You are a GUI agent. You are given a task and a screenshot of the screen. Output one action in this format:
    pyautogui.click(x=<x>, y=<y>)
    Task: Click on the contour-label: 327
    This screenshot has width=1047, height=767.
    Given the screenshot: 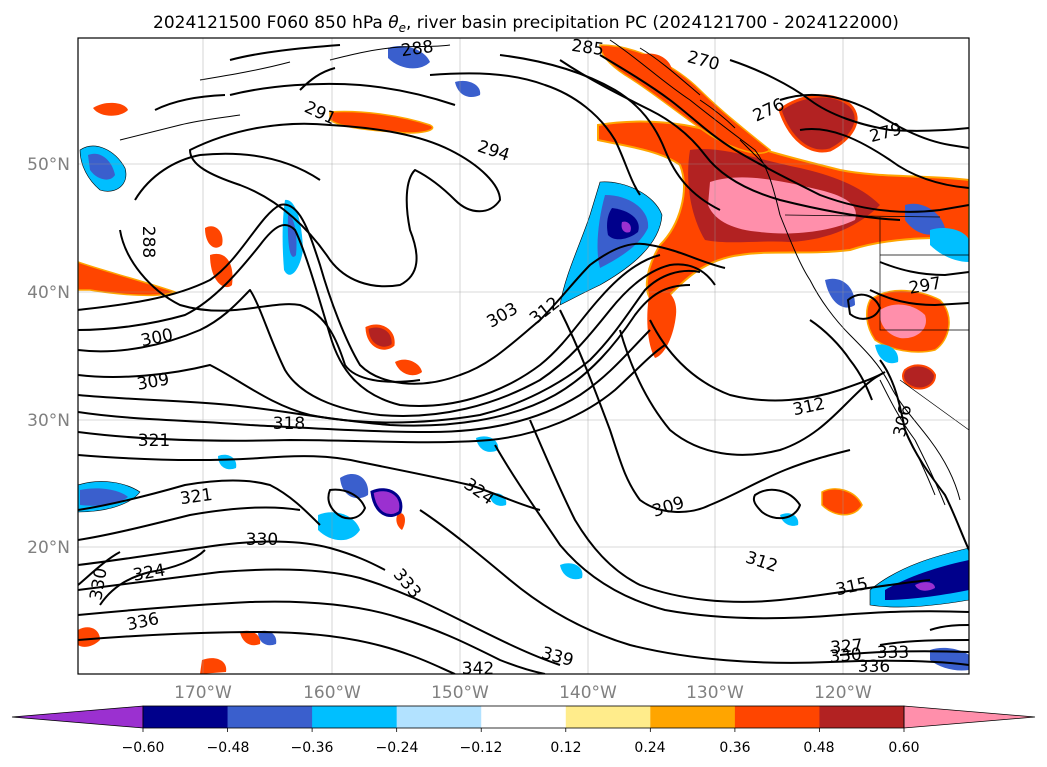 What is the action you would take?
    pyautogui.click(x=847, y=647)
    